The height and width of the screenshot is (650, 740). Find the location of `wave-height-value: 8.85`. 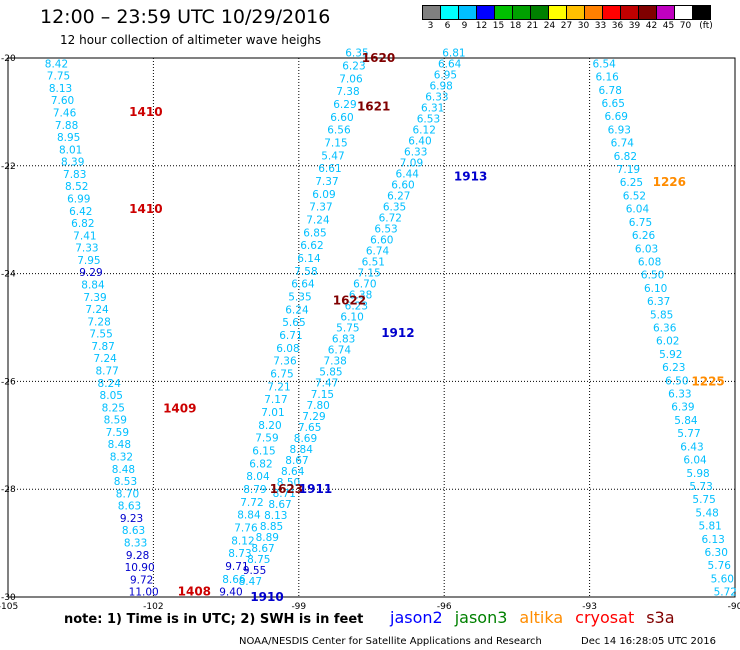

wave-height-value: 8.85 is located at coordinates (271, 527).